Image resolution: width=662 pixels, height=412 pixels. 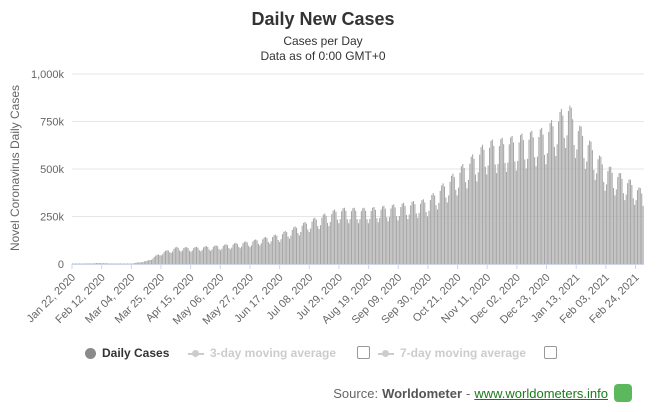 What do you see at coordinates (136, 353) in the screenshot?
I see `legend-label-daily-cases: Daily Cases` at bounding box center [136, 353].